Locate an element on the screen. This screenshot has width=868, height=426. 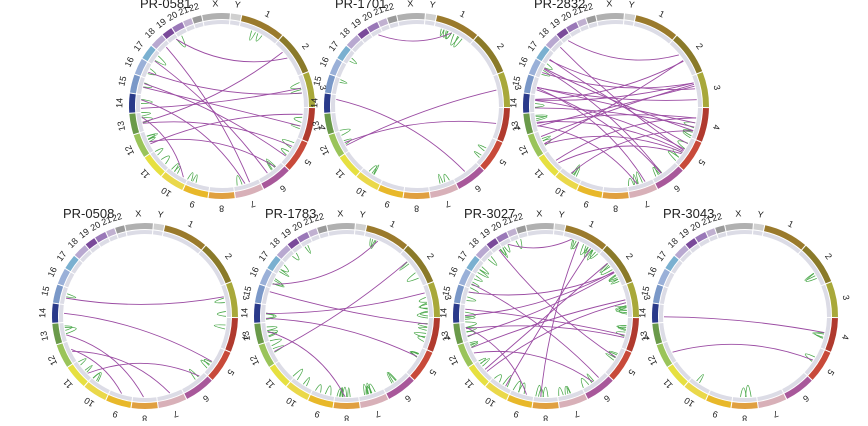
chromosome-label-20: 20 is located at coordinates (497, 226).